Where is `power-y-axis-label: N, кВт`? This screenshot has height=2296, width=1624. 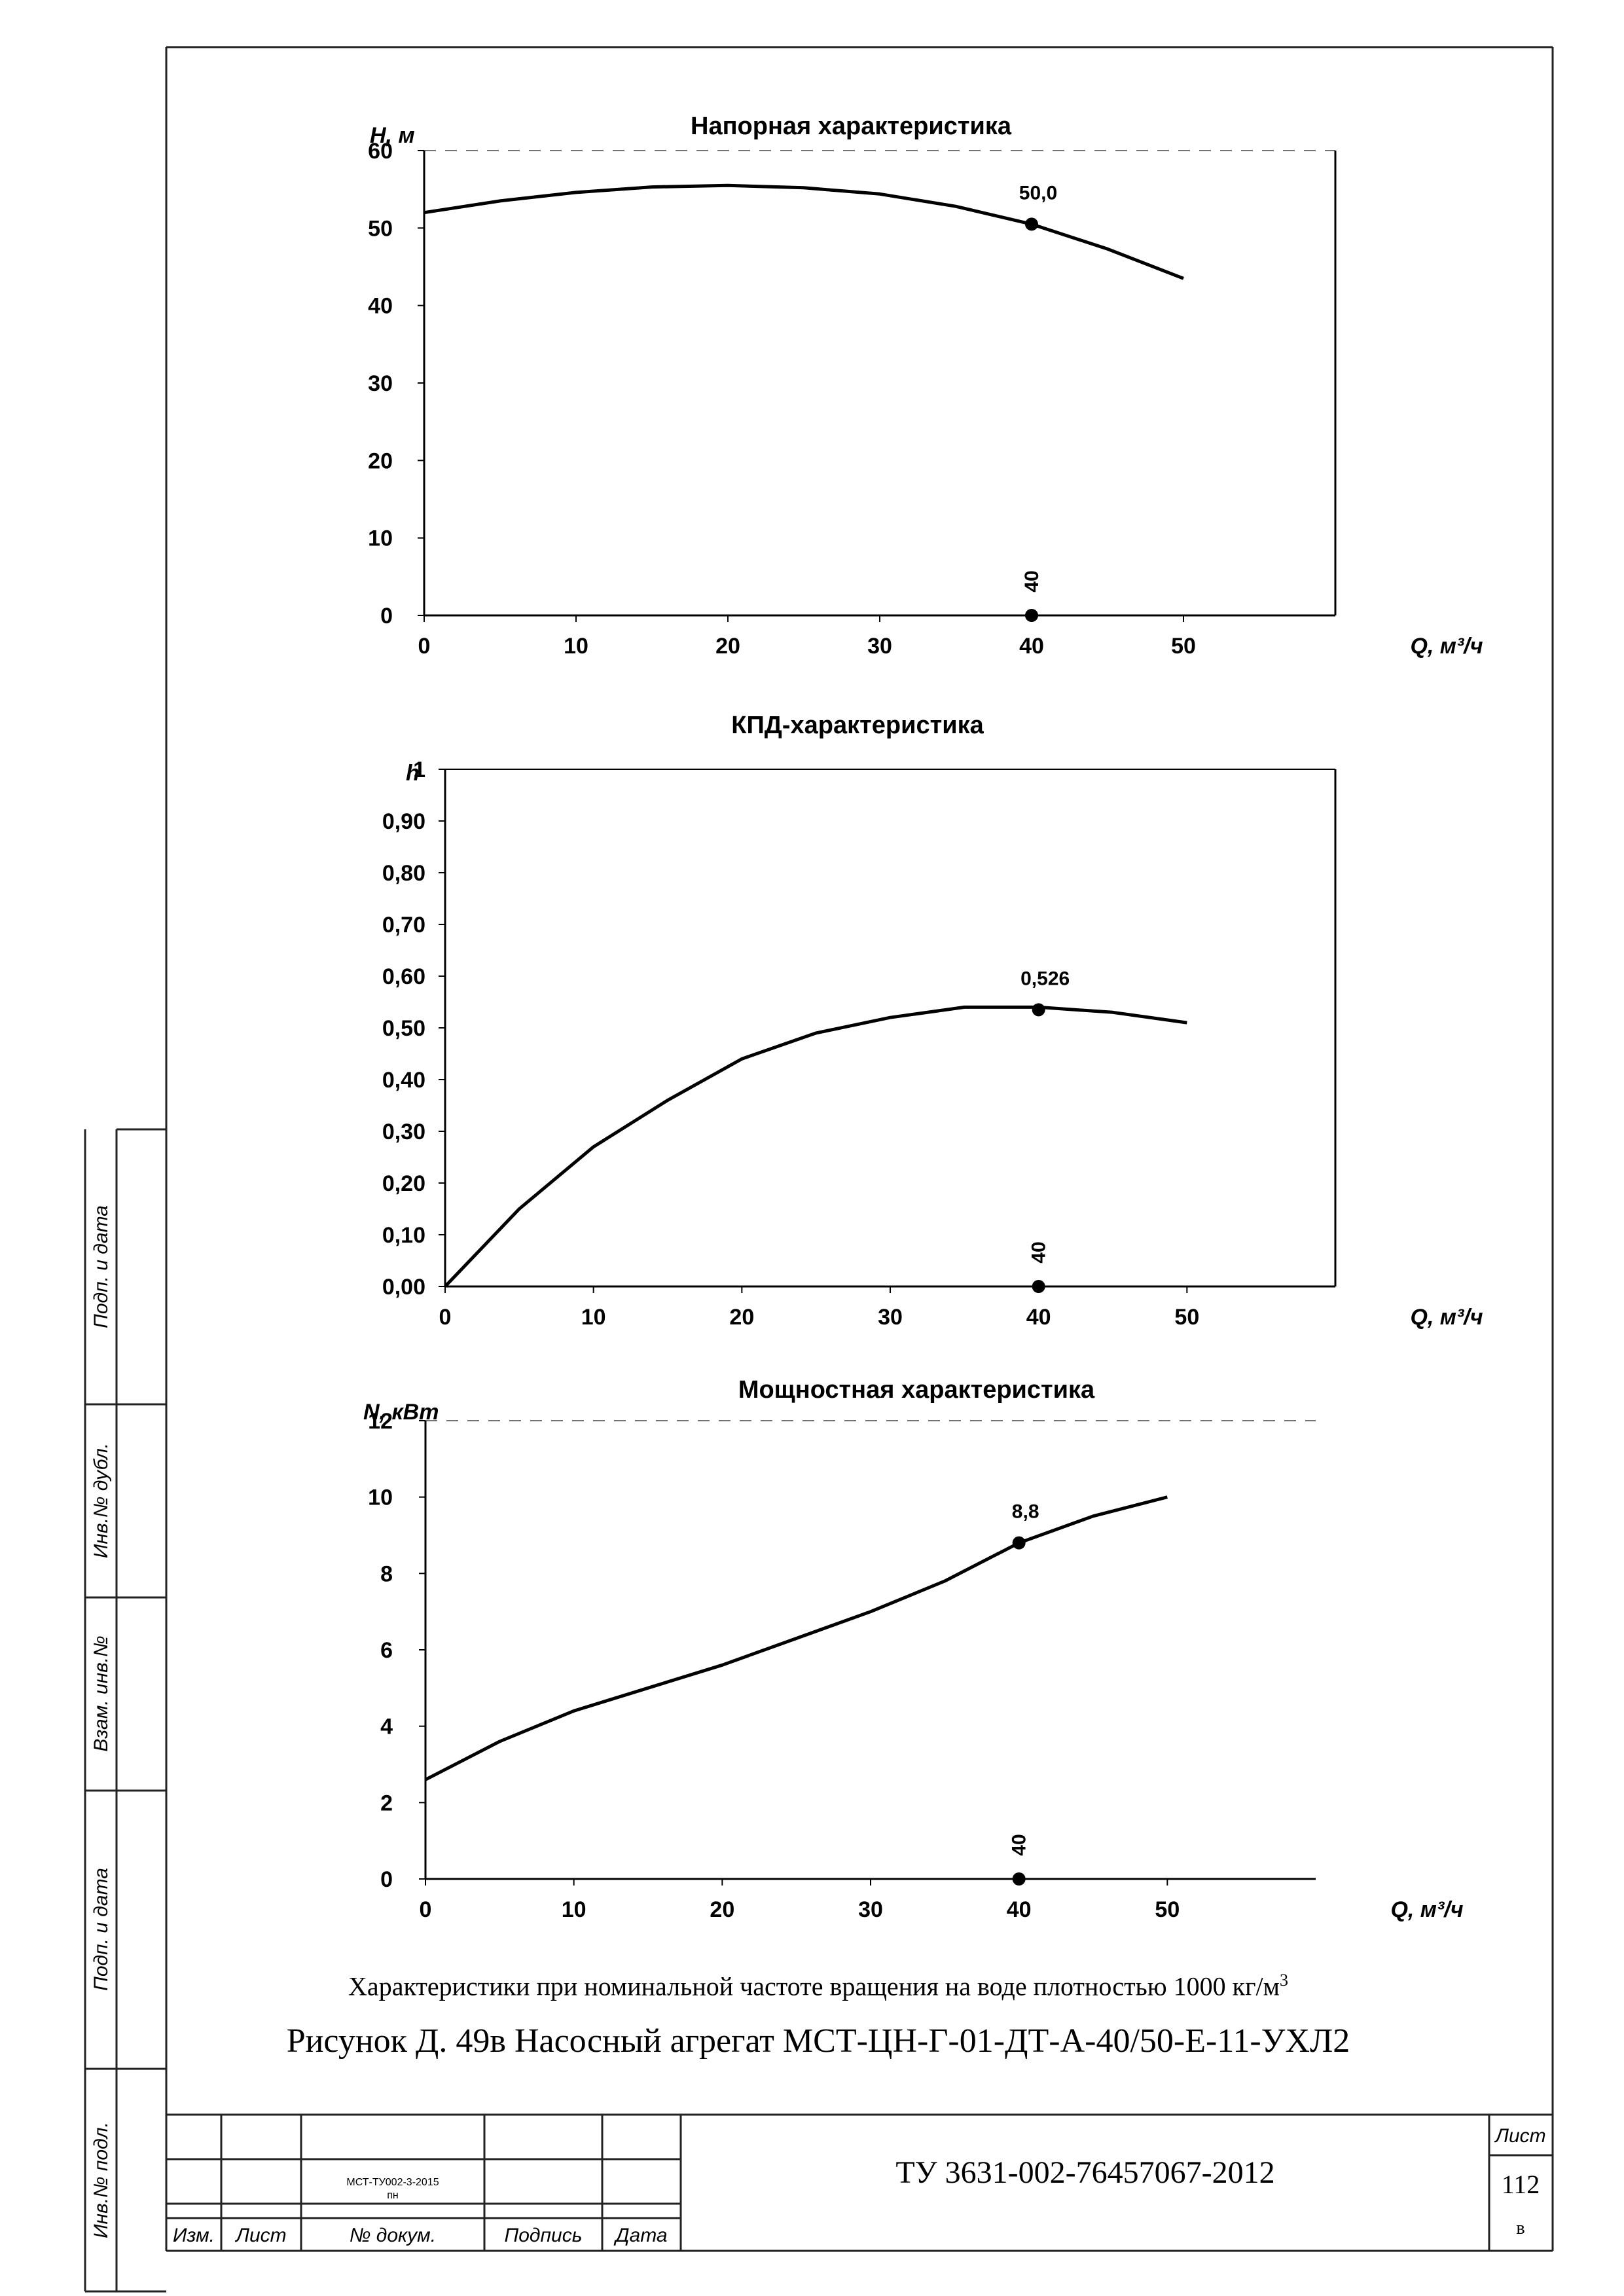
power-y-axis-label: N, кВт is located at coordinates (401, 1412).